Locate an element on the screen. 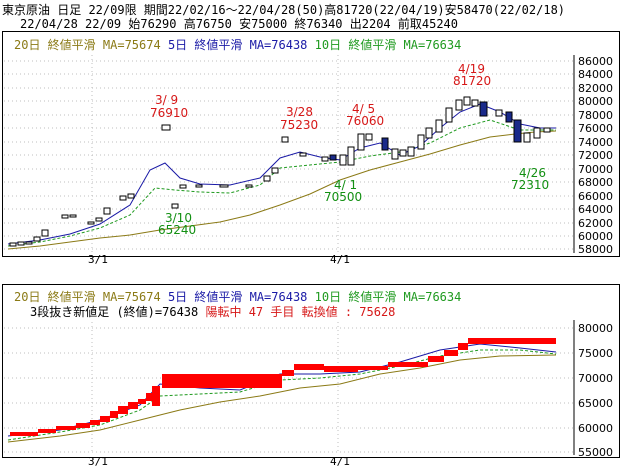 This screenshot has height=475, width=624. annot-low-date: 3/10 is located at coordinates (178, 218).